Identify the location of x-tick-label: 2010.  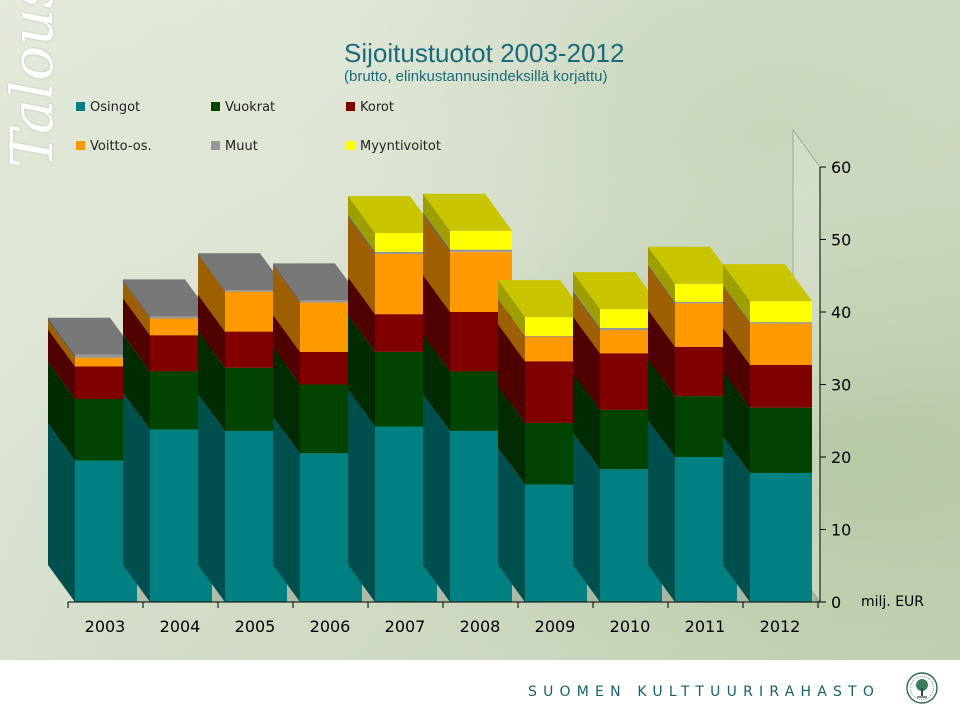
(630, 626).